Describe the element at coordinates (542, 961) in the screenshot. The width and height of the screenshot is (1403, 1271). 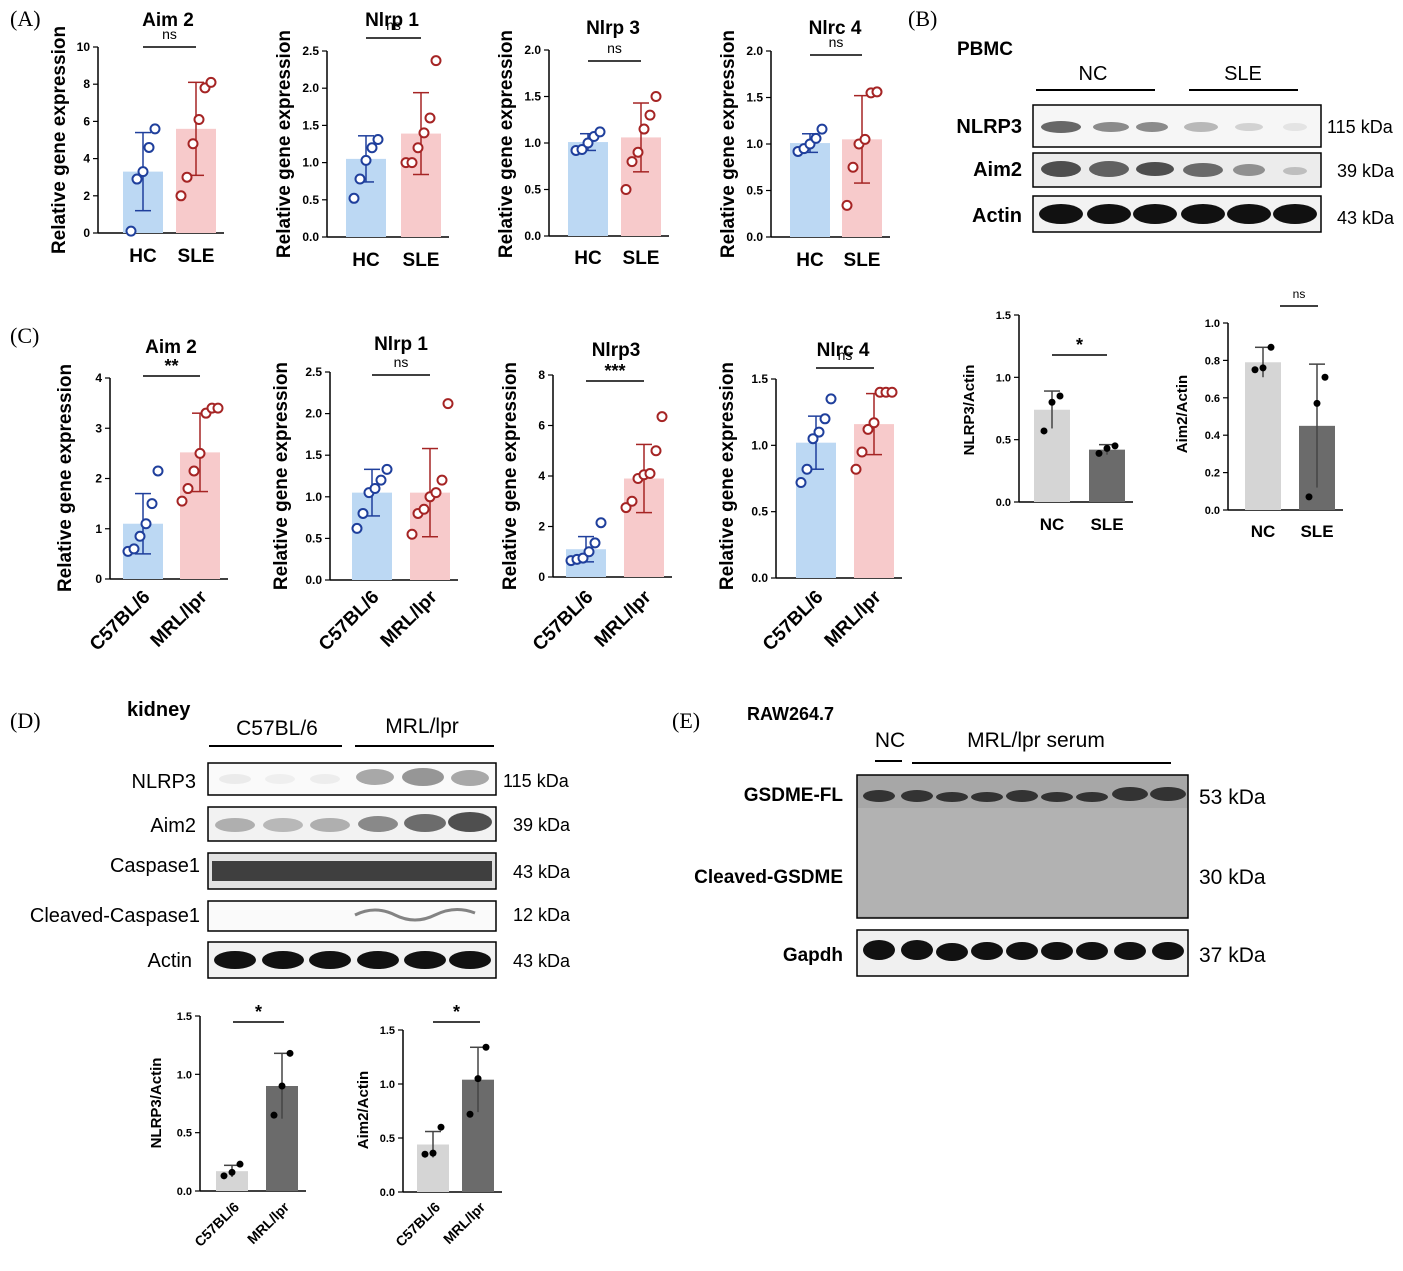
I see `blot-d-row-kda-4: 43 kDa` at that location.